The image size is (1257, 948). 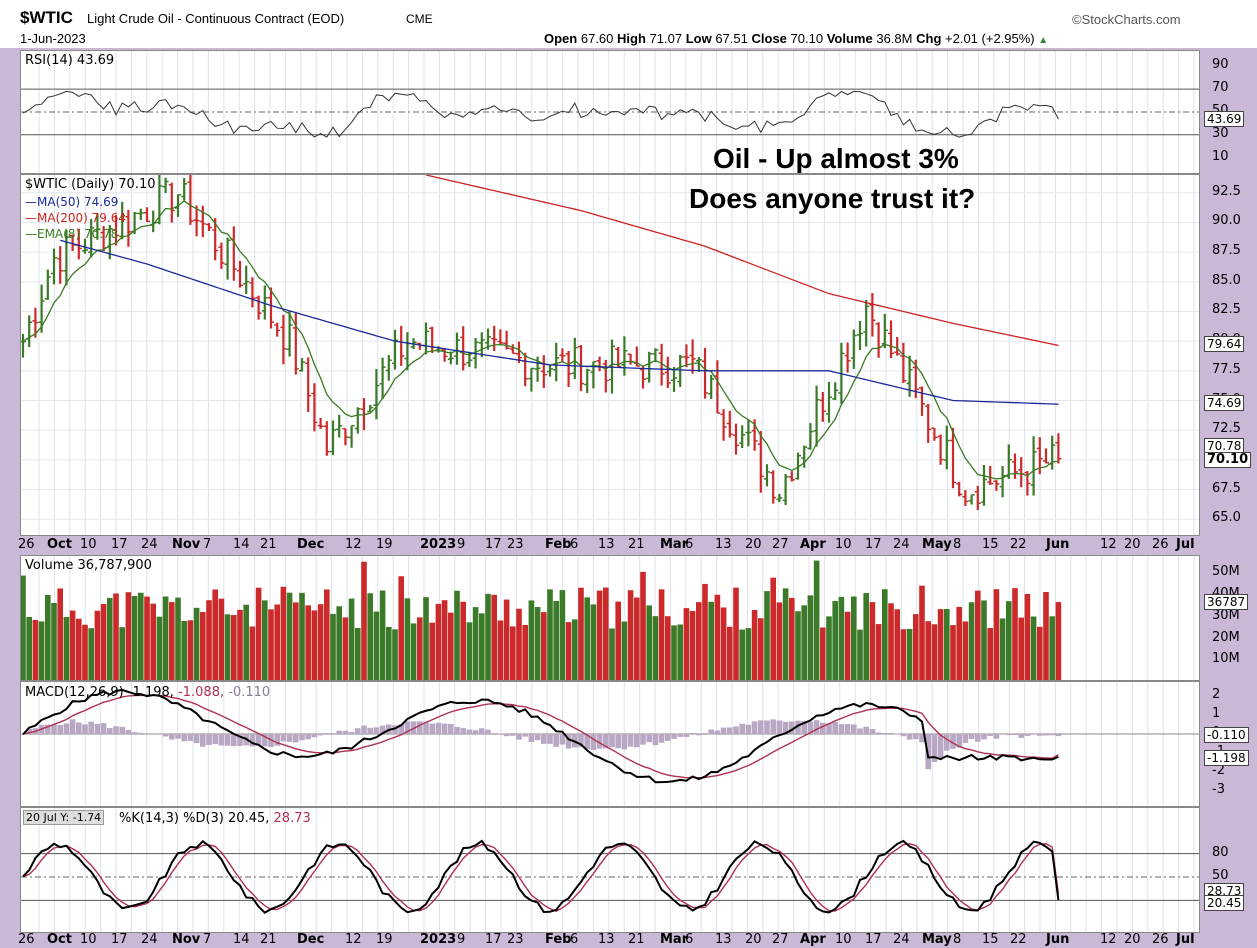 What do you see at coordinates (1226, 735) in the screenshot?
I see `macd-hist-tag: -0.110` at bounding box center [1226, 735].